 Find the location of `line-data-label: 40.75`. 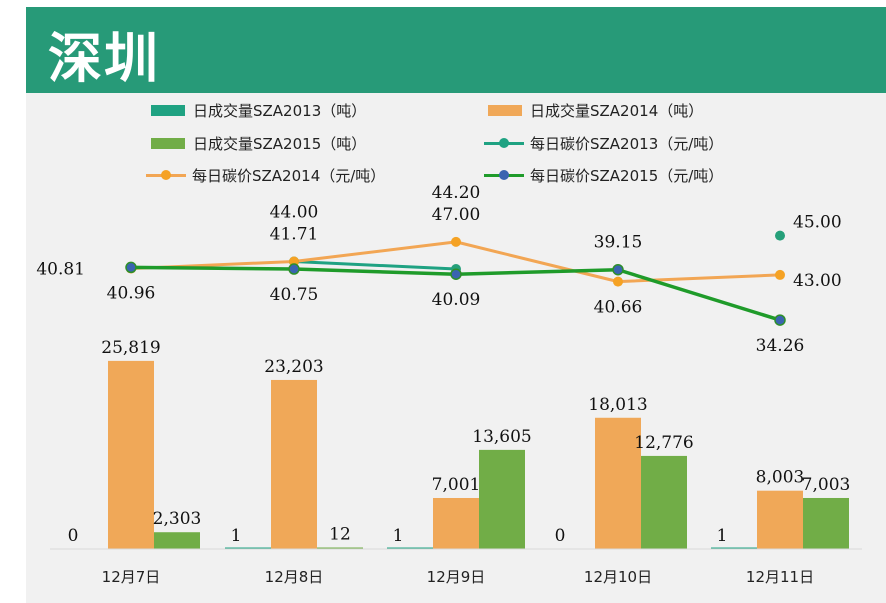

line-data-label: 40.75 is located at coordinates (294, 295).